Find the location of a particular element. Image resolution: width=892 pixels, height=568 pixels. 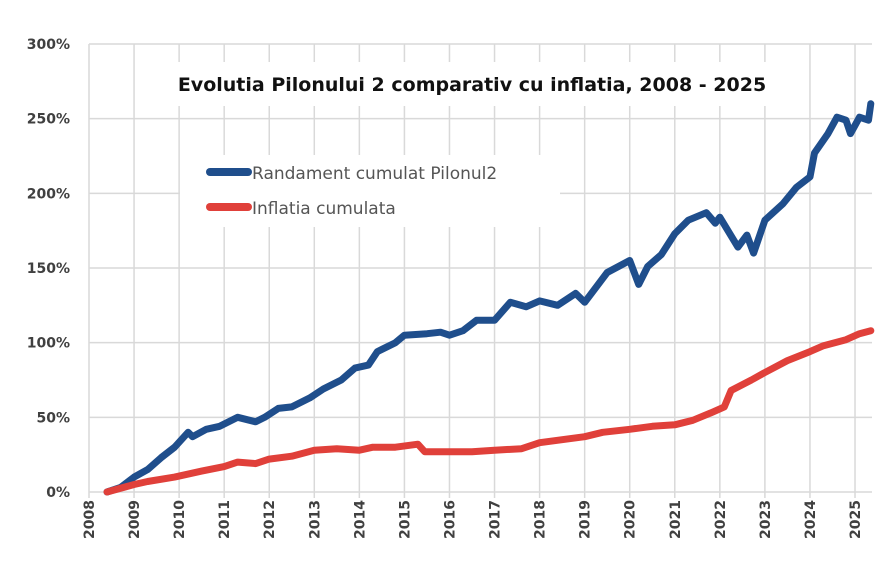

y-tick-label: 100% is located at coordinates (48, 344).